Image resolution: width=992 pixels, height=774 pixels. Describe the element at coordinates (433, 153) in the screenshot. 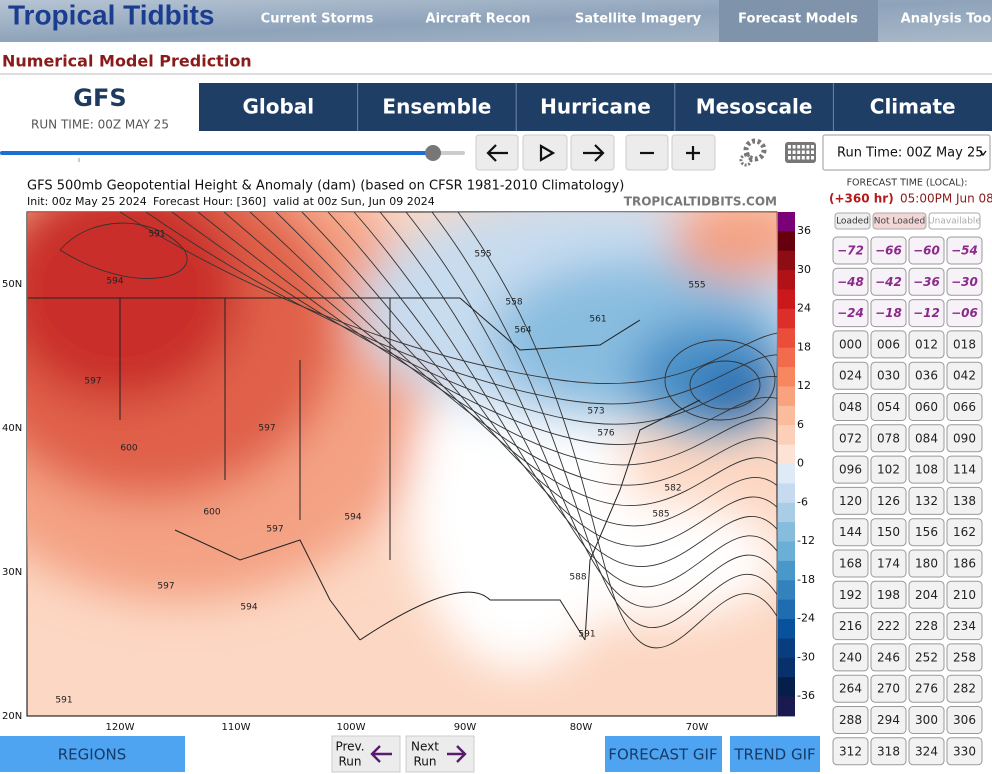

I see `slider-knob` at that location.